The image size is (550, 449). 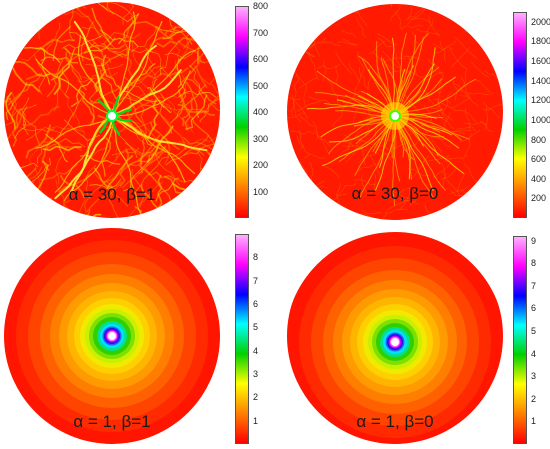 What do you see at coordinates (264, 339) in the screenshot?
I see `colorbar-ticks: 8 7 6 5 4 3 2 1` at bounding box center [264, 339].